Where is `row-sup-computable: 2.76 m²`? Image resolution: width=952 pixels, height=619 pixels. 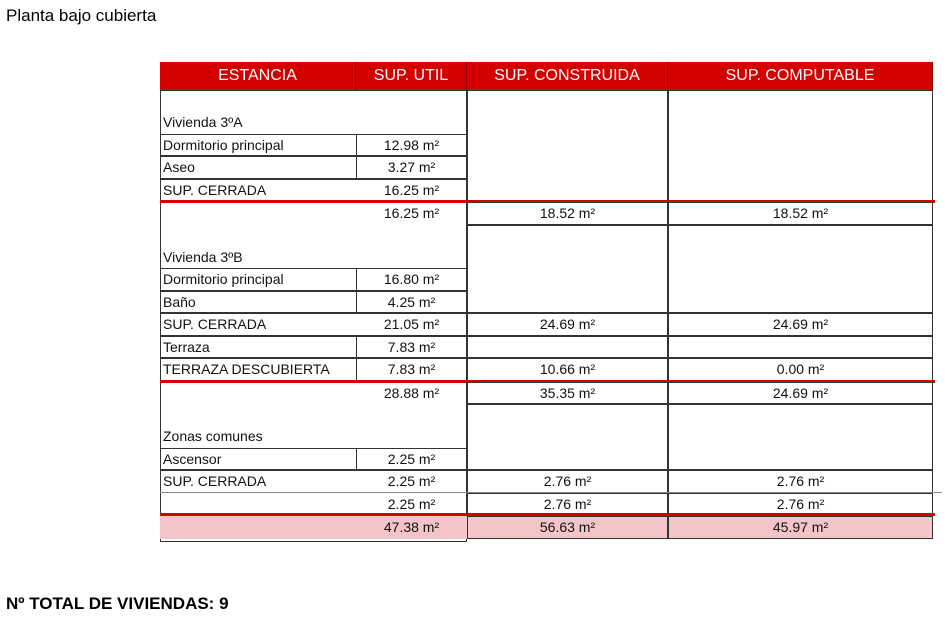
row-sup-computable: 2.76 m² is located at coordinates (800, 481).